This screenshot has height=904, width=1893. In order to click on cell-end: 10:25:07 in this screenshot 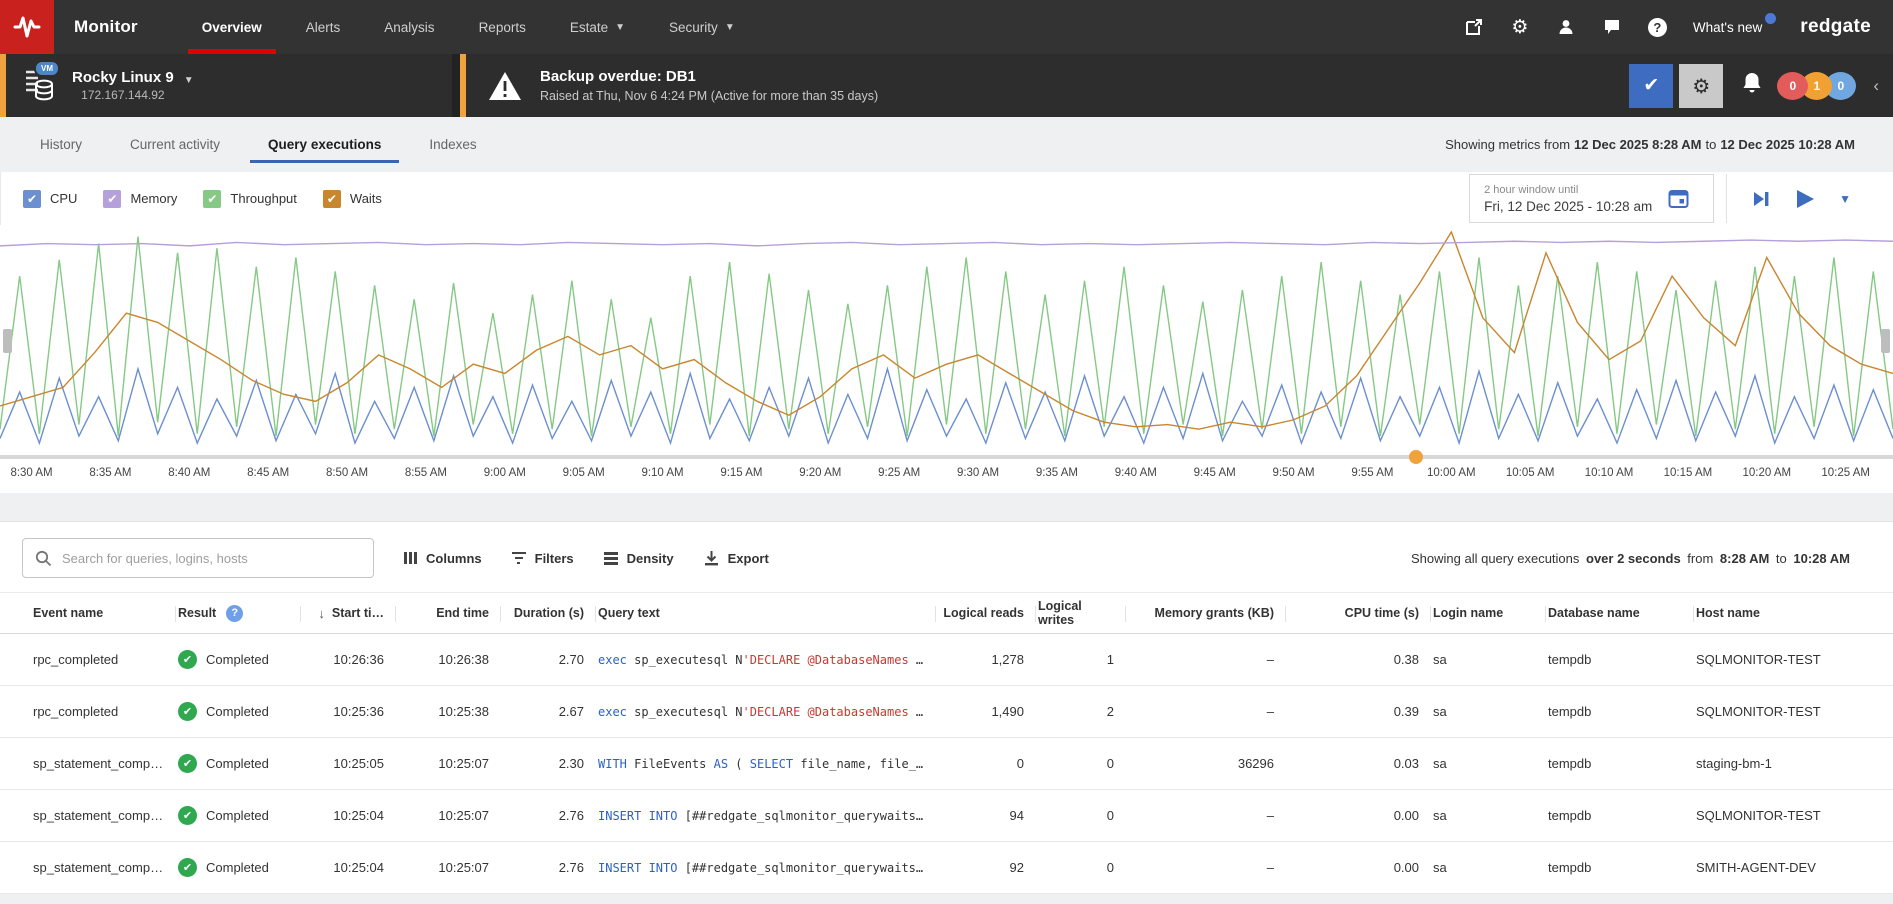, I will do `click(463, 763)`.